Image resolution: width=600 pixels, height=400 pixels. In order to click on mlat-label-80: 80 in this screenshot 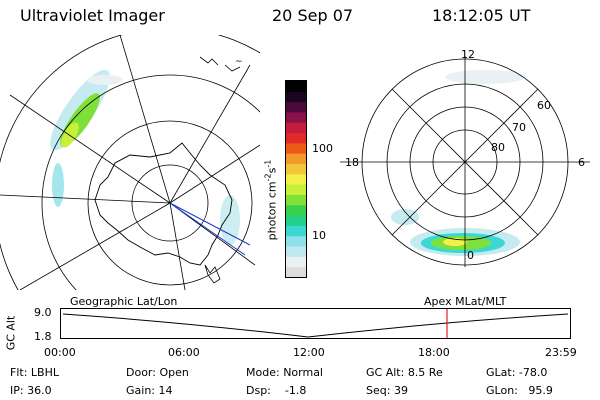, I will do `click(498, 147)`.